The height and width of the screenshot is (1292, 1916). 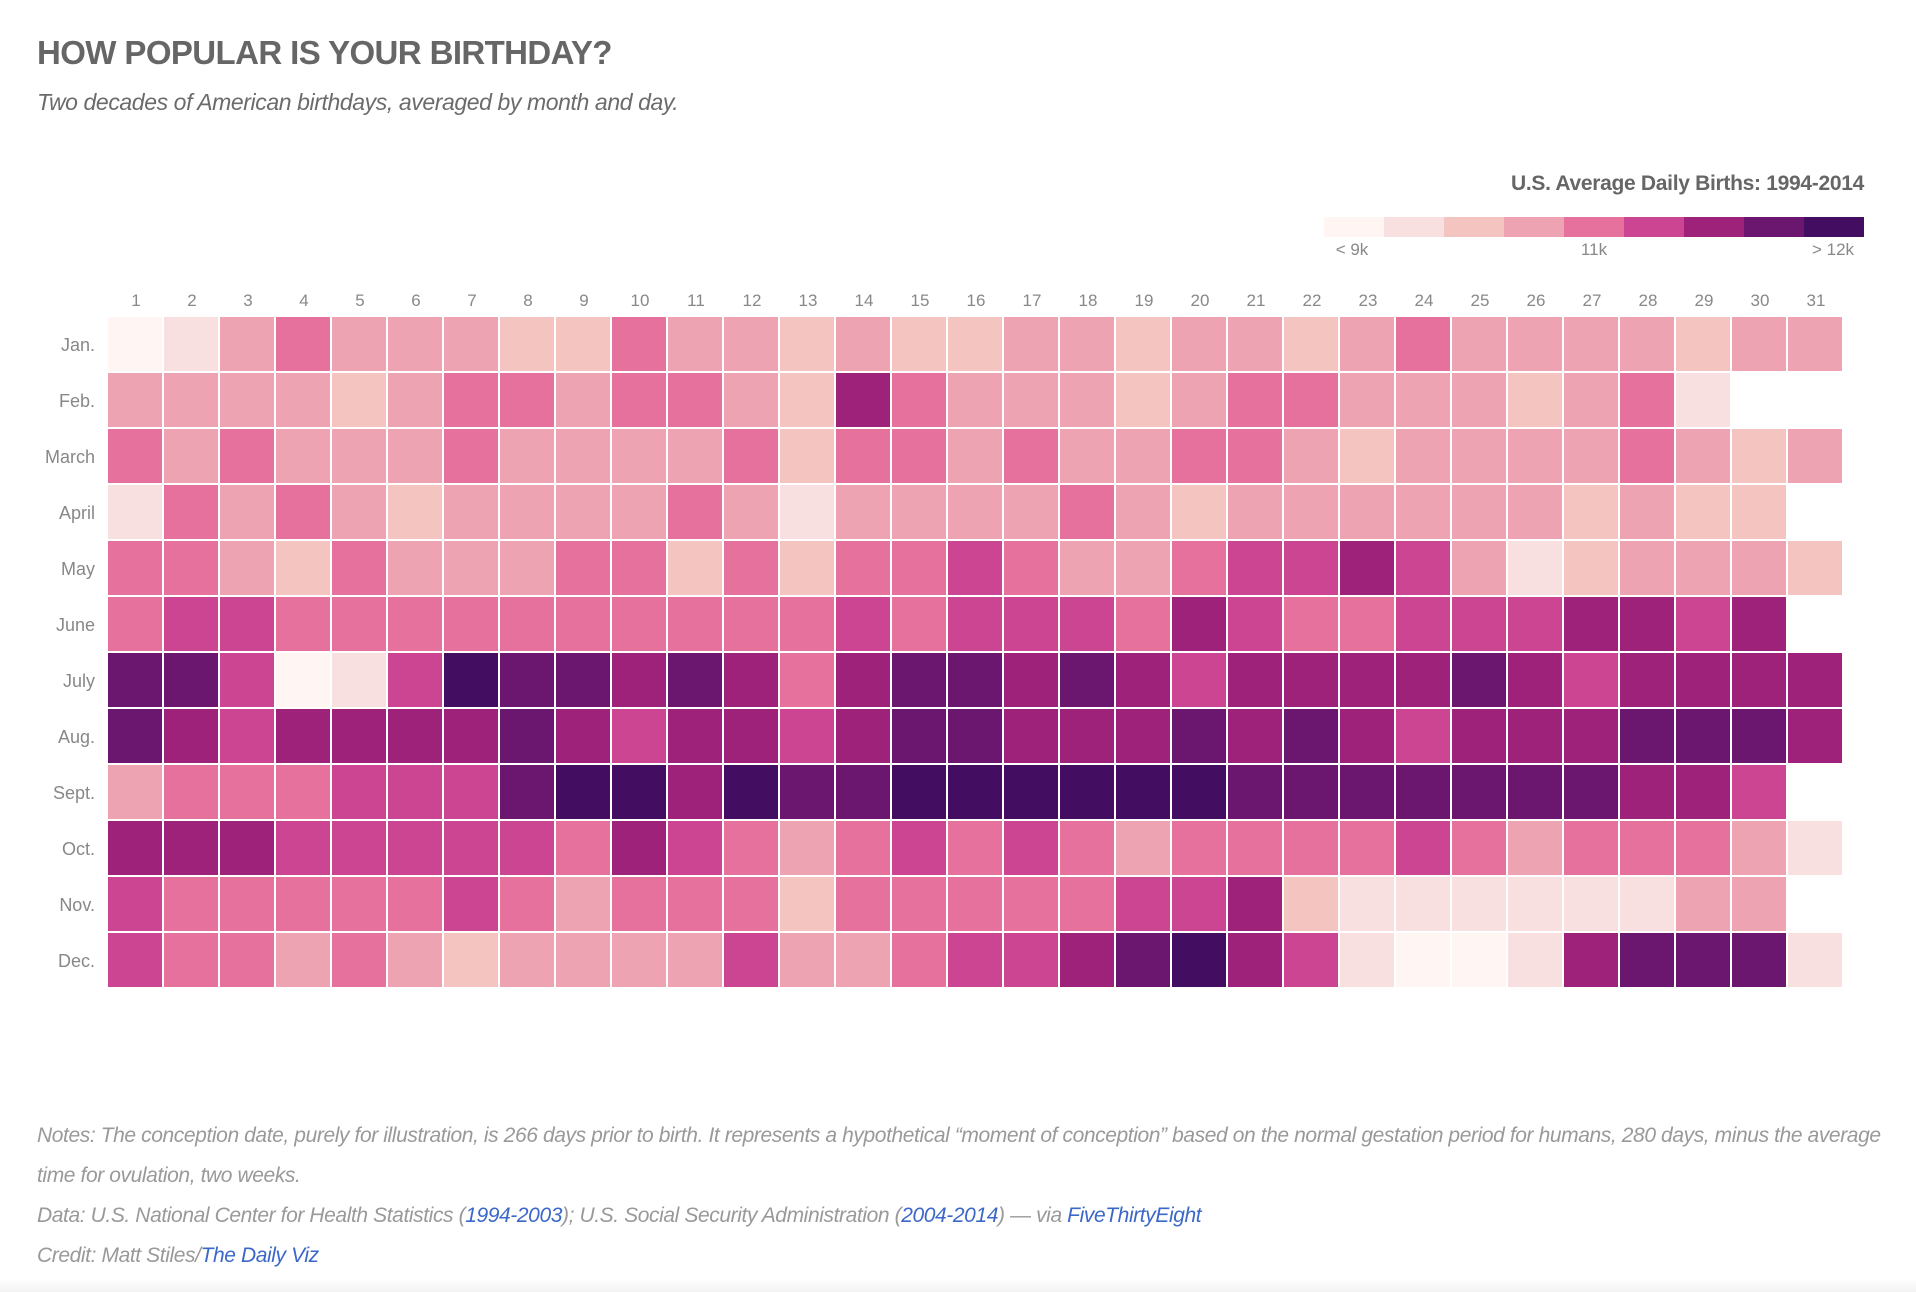 What do you see at coordinates (1033, 1215) in the screenshot?
I see `data-mid2: ) — via` at bounding box center [1033, 1215].